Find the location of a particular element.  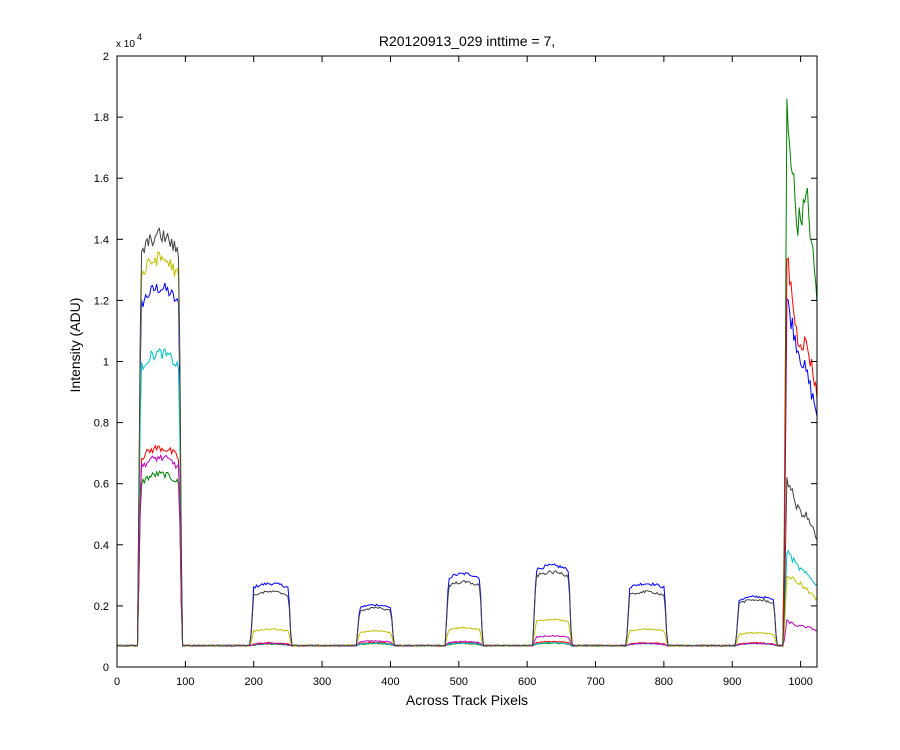

x-tick-label: 700 is located at coordinates (595, 682).